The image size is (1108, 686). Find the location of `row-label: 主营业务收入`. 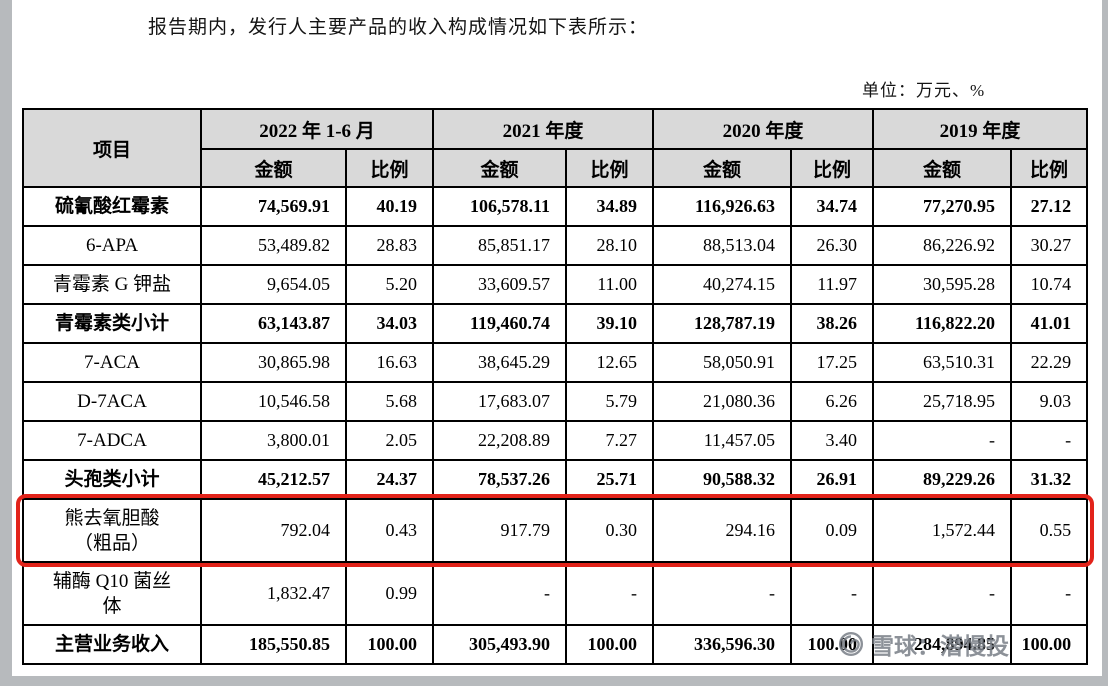

row-label: 主营业务收入 is located at coordinates (112, 644).